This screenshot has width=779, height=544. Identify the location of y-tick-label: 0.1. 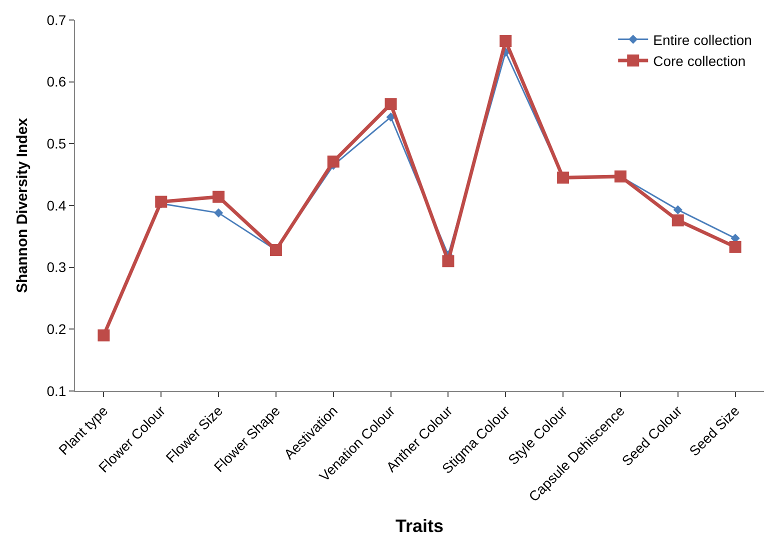
(56, 390).